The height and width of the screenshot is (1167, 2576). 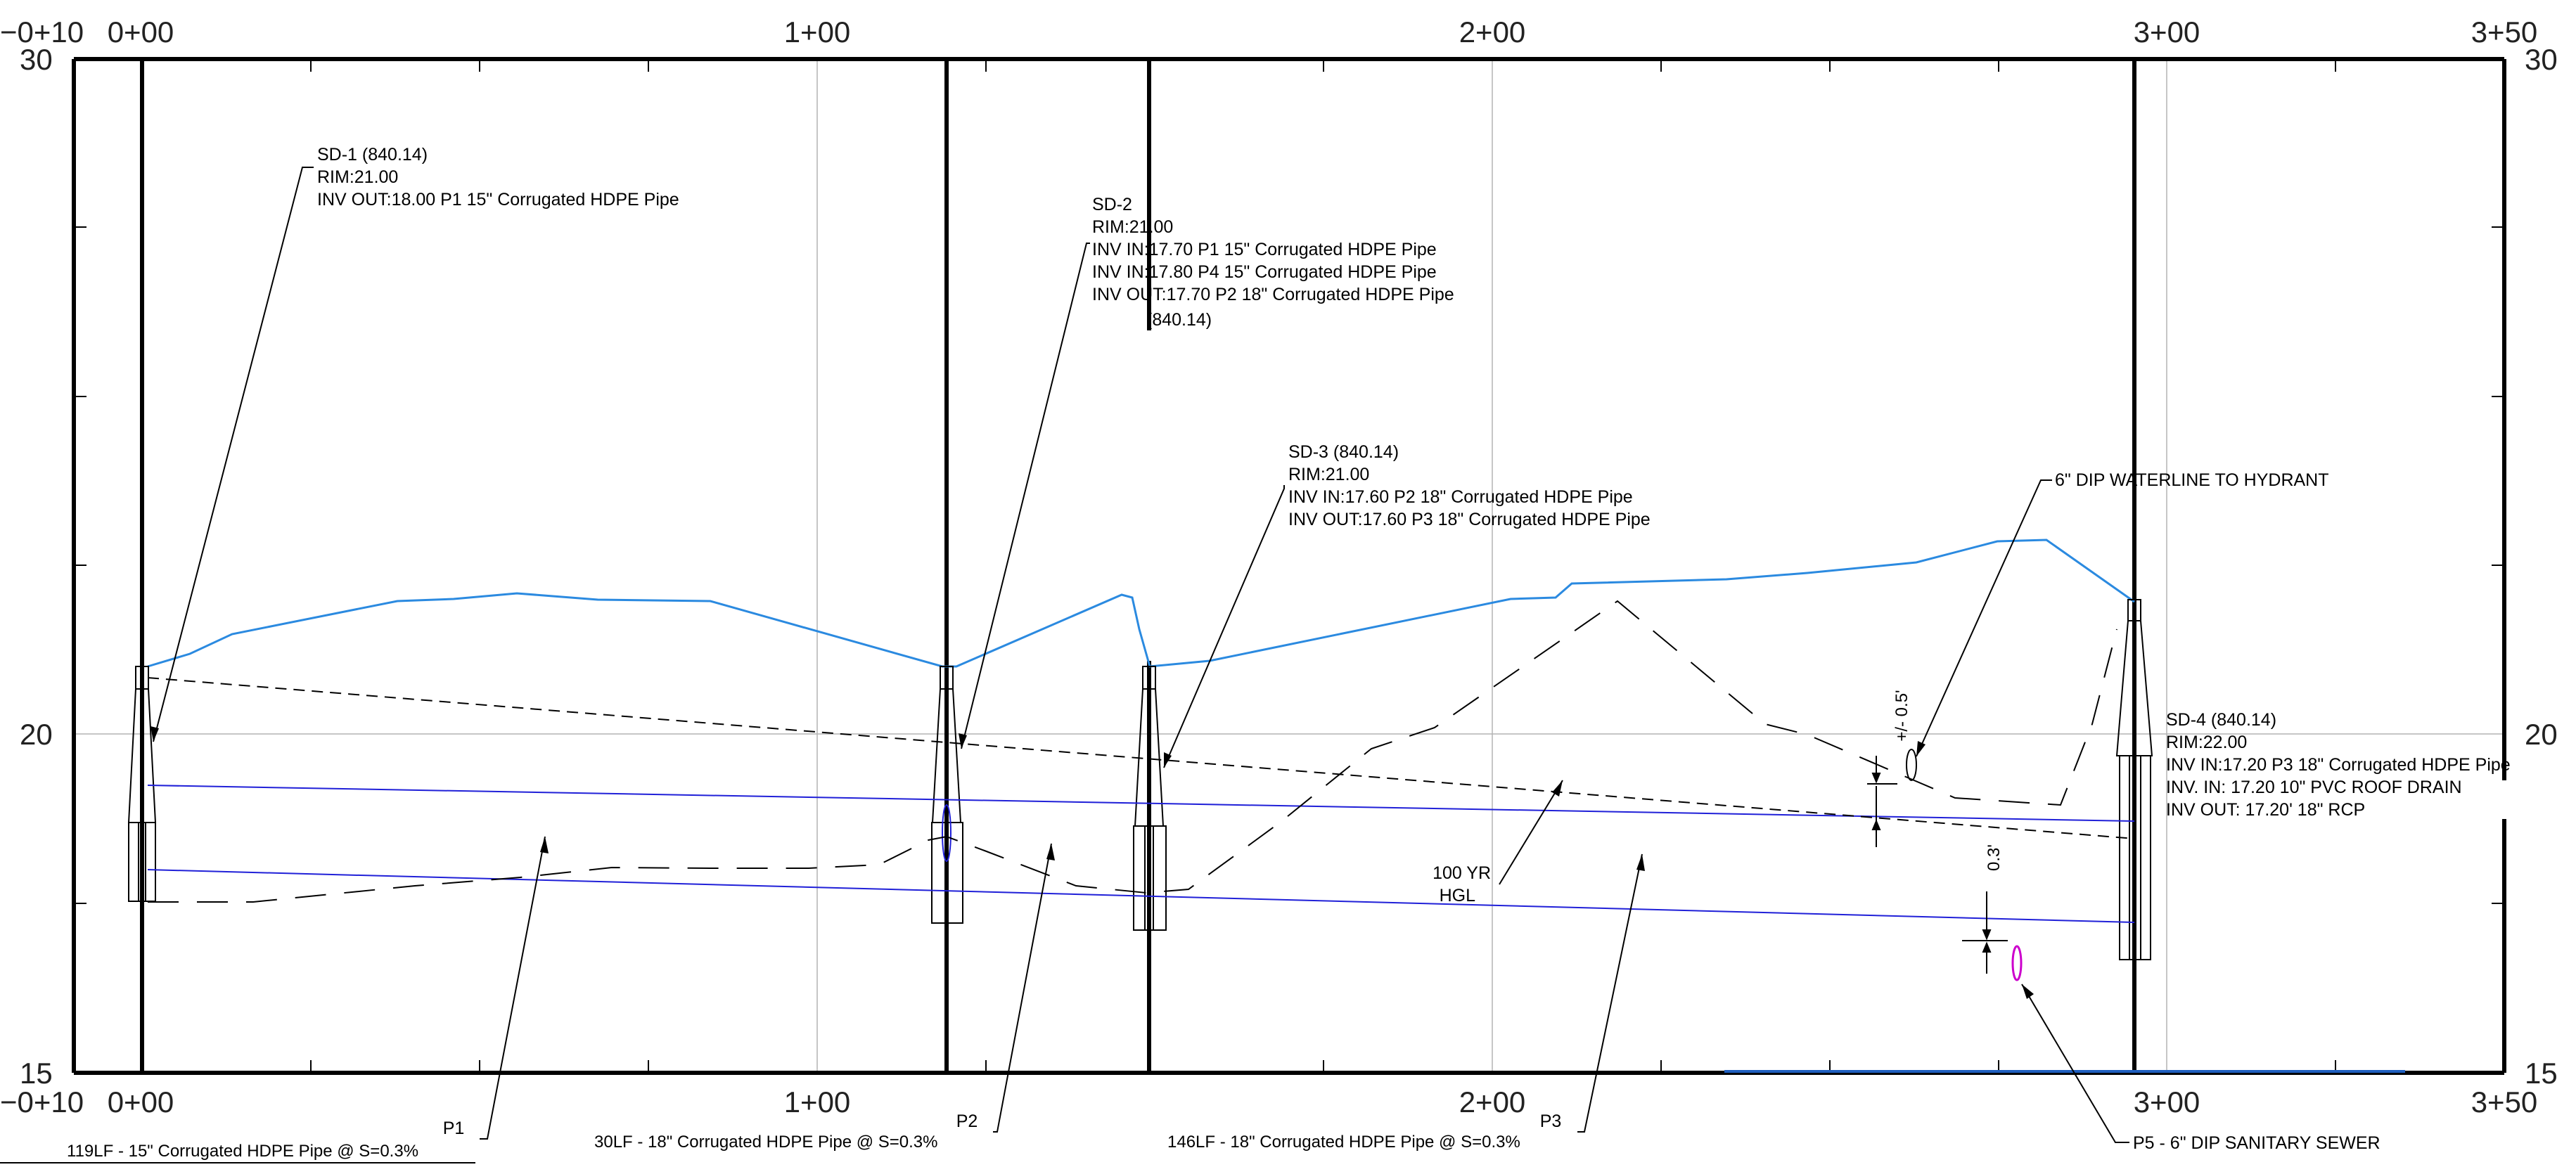 What do you see at coordinates (818, 1101) in the screenshot?
I see `station-label-1-00-bottom: 1+00` at bounding box center [818, 1101].